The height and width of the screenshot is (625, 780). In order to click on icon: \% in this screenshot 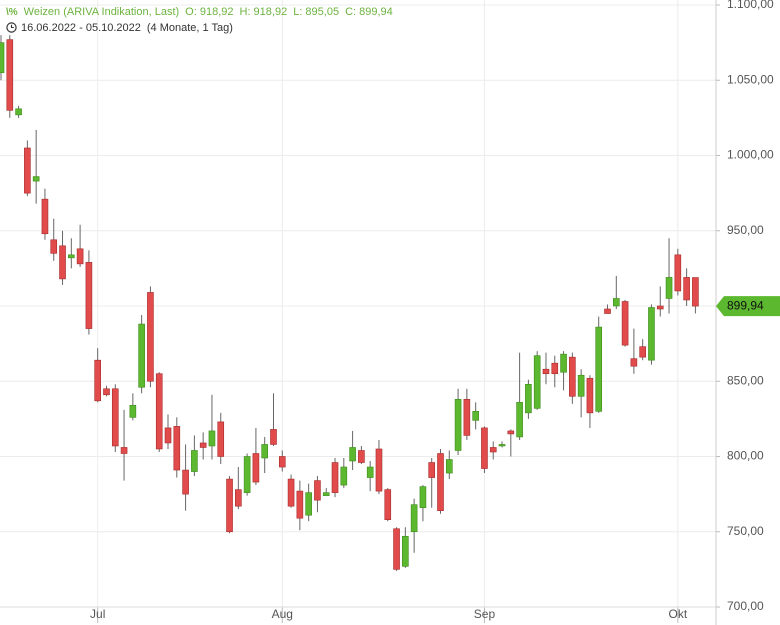, I will do `click(12, 12)`.